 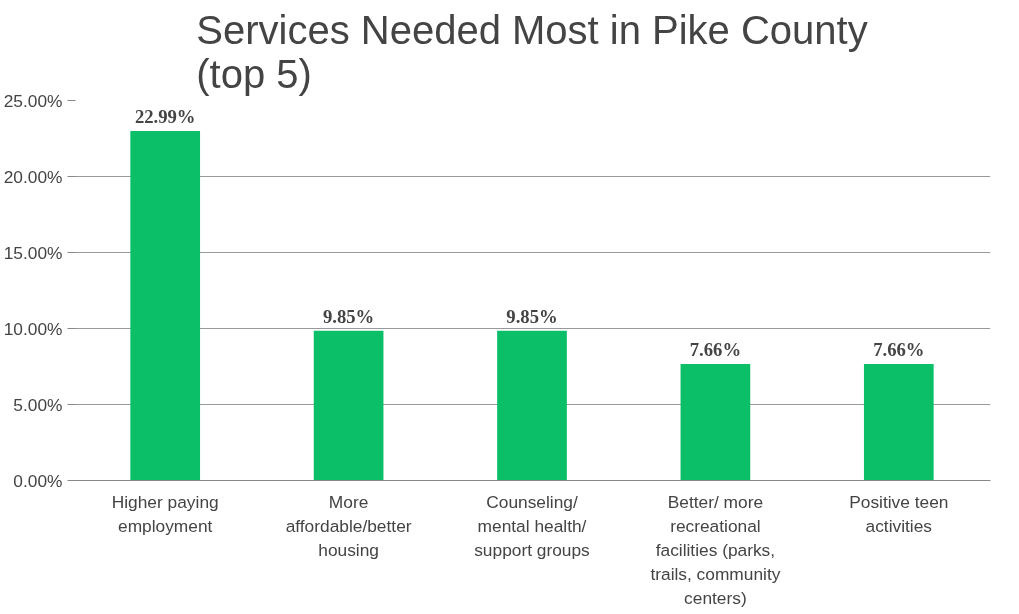 What do you see at coordinates (38, 480) in the screenshot?
I see `y-tick-label: 0.00%` at bounding box center [38, 480].